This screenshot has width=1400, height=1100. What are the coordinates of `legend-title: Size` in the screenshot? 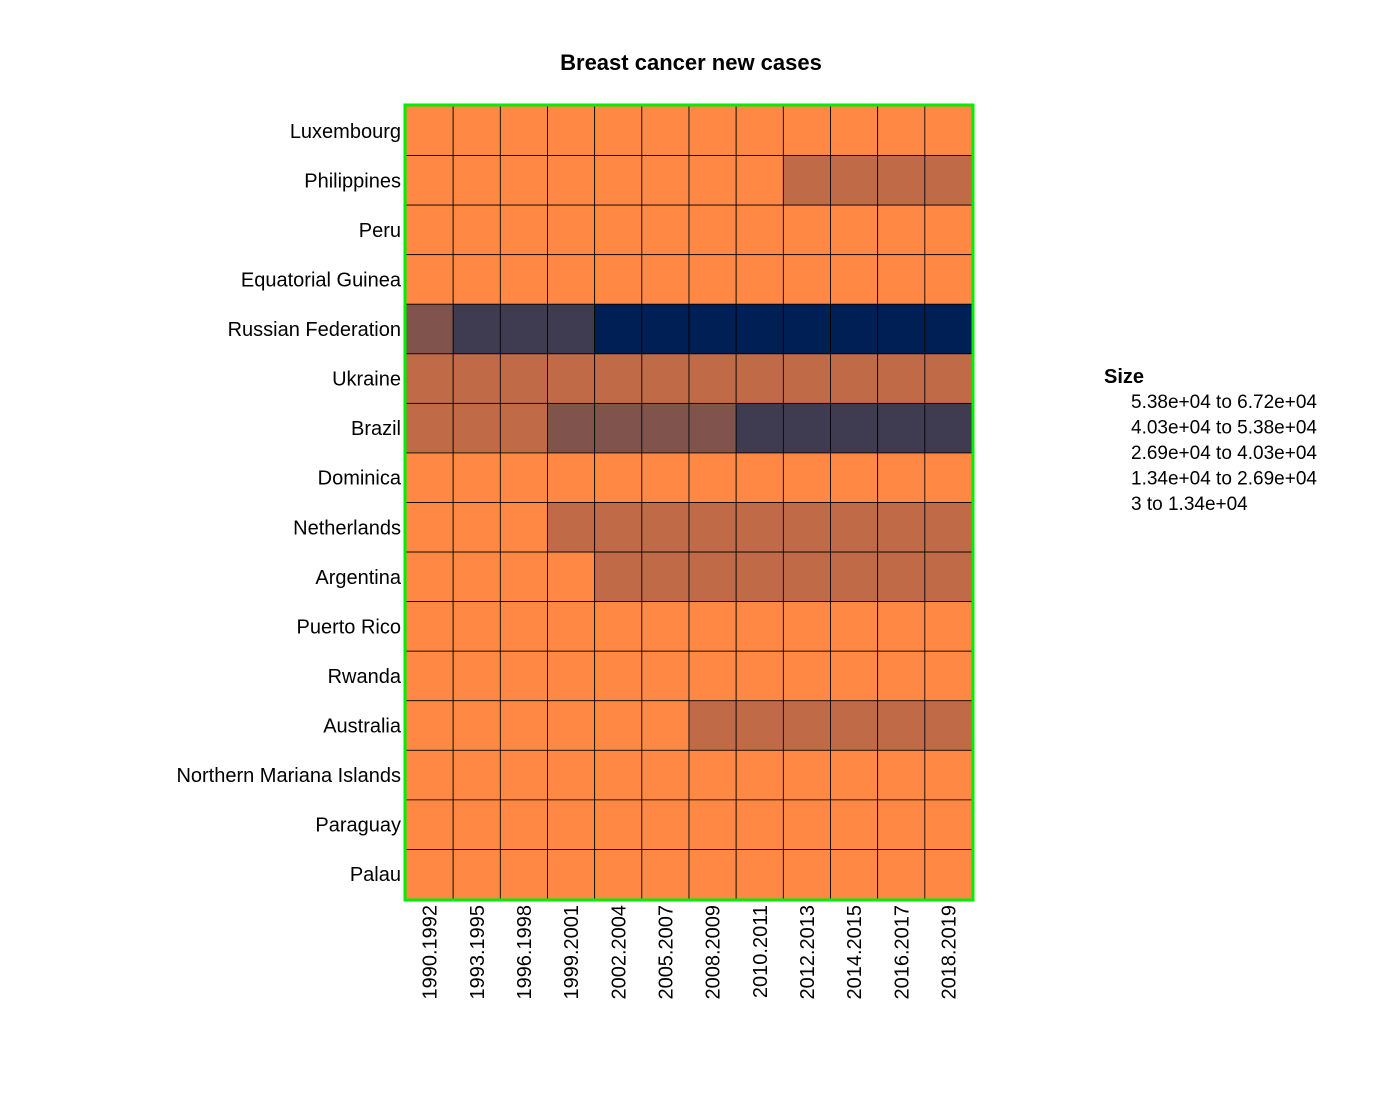 It's located at (1124, 377).